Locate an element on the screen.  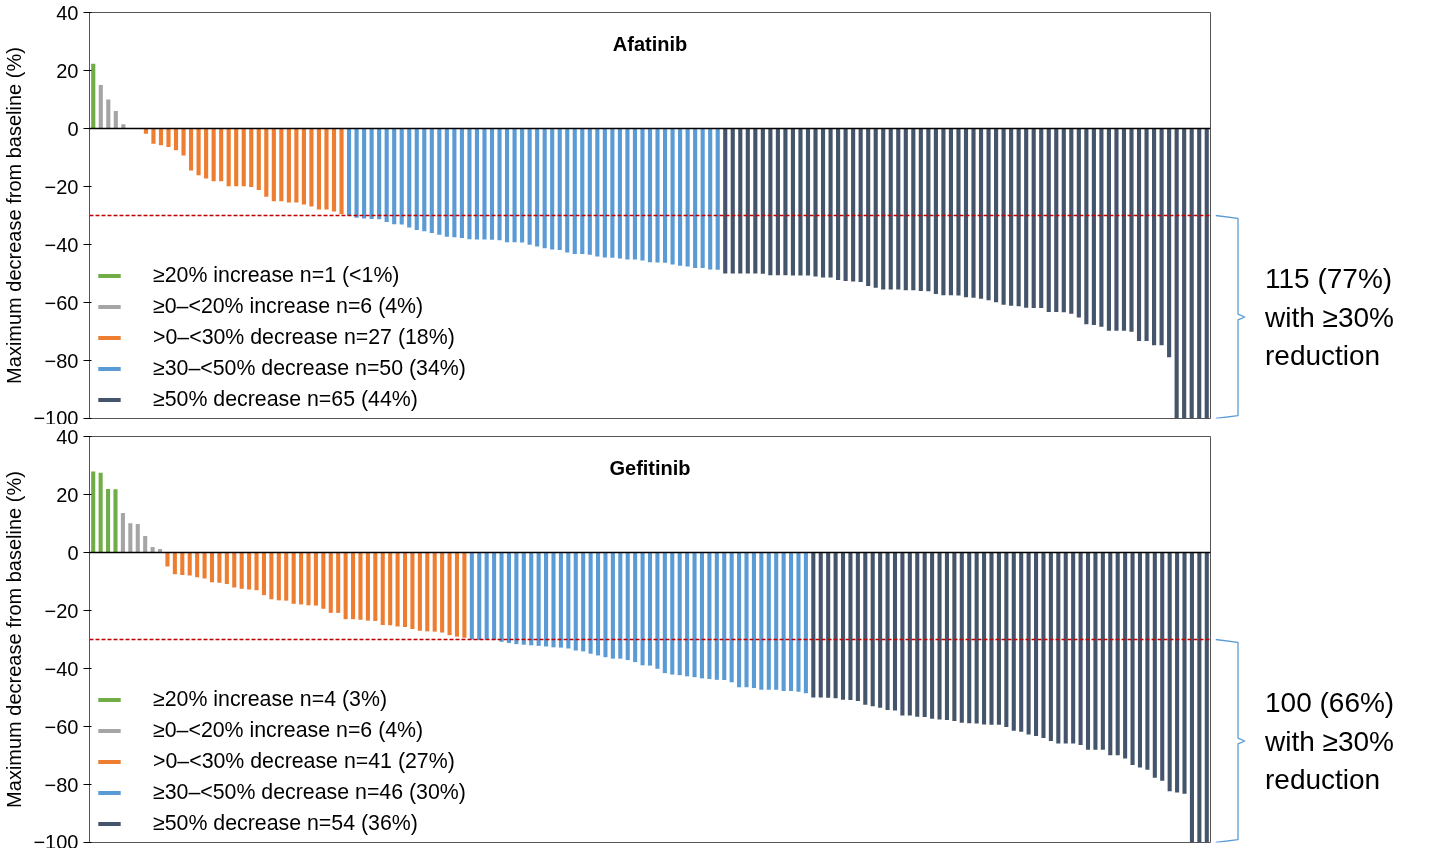
y-tick-label: 20 is located at coordinates (67, 70).